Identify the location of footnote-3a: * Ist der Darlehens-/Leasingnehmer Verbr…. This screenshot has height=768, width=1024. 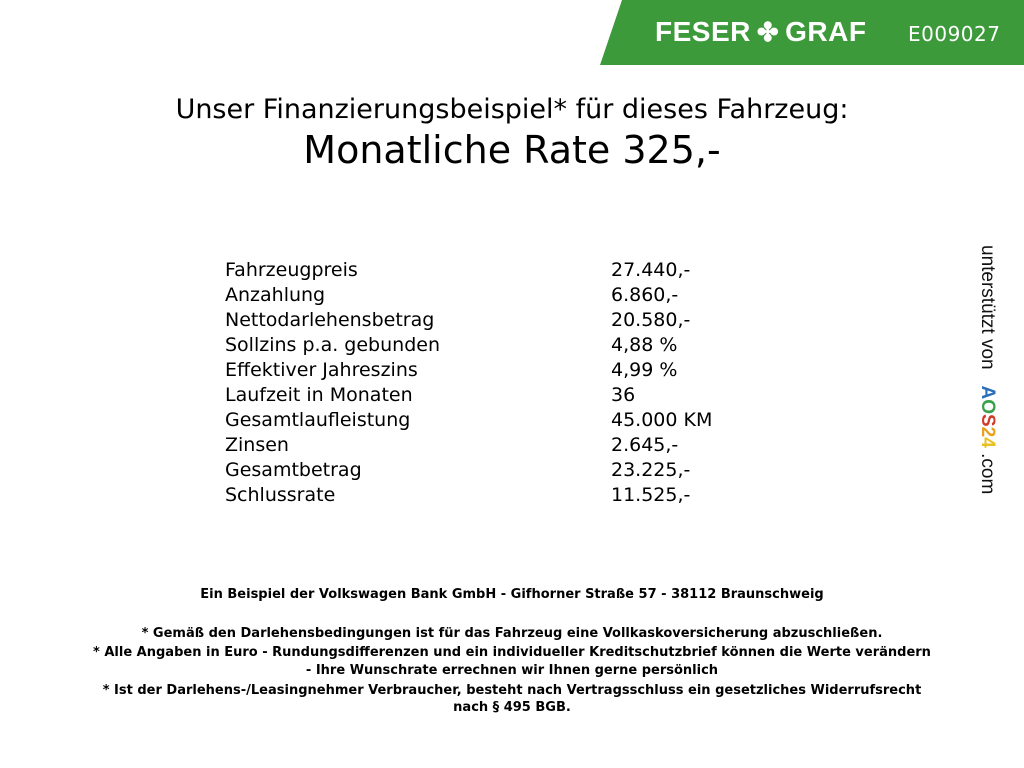
(512, 690).